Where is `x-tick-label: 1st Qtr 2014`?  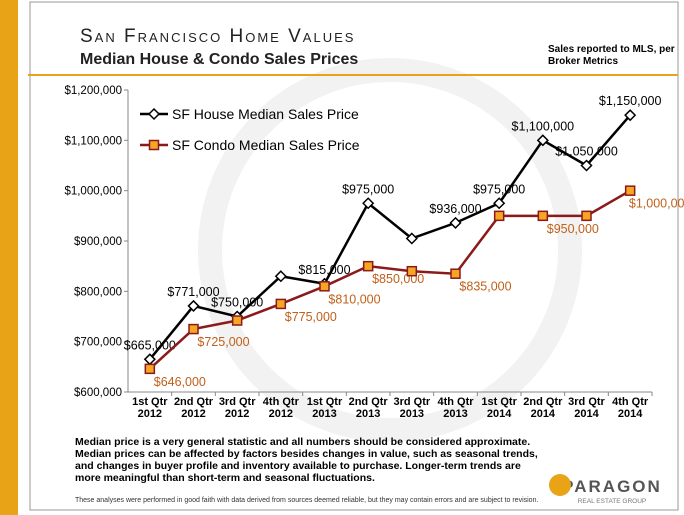 x-tick-label: 1st Qtr 2014 is located at coordinates (499, 408).